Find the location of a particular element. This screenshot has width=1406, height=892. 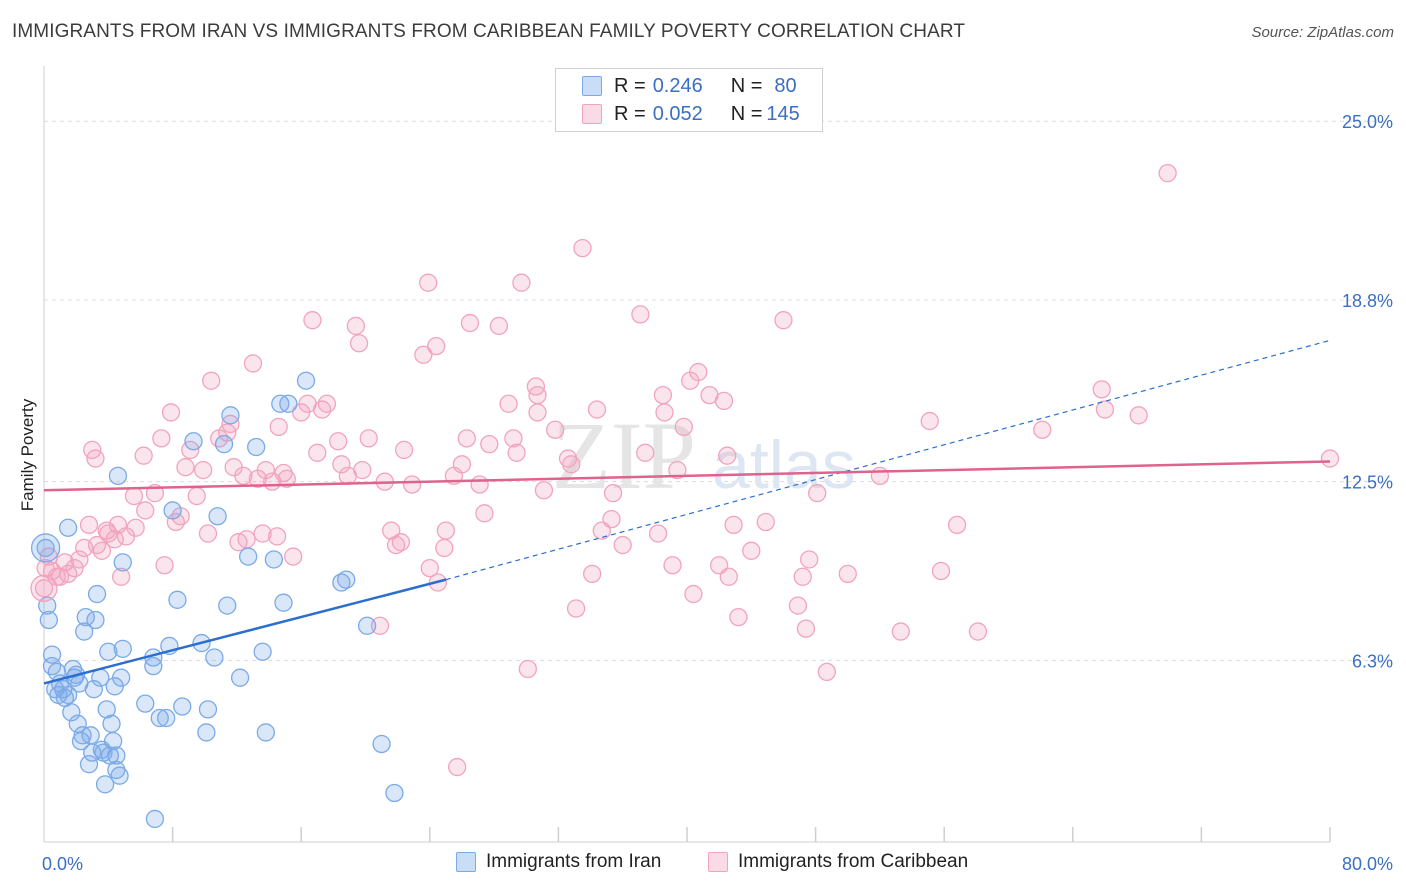

x-tick-label: 0.0% is located at coordinates (62, 864).